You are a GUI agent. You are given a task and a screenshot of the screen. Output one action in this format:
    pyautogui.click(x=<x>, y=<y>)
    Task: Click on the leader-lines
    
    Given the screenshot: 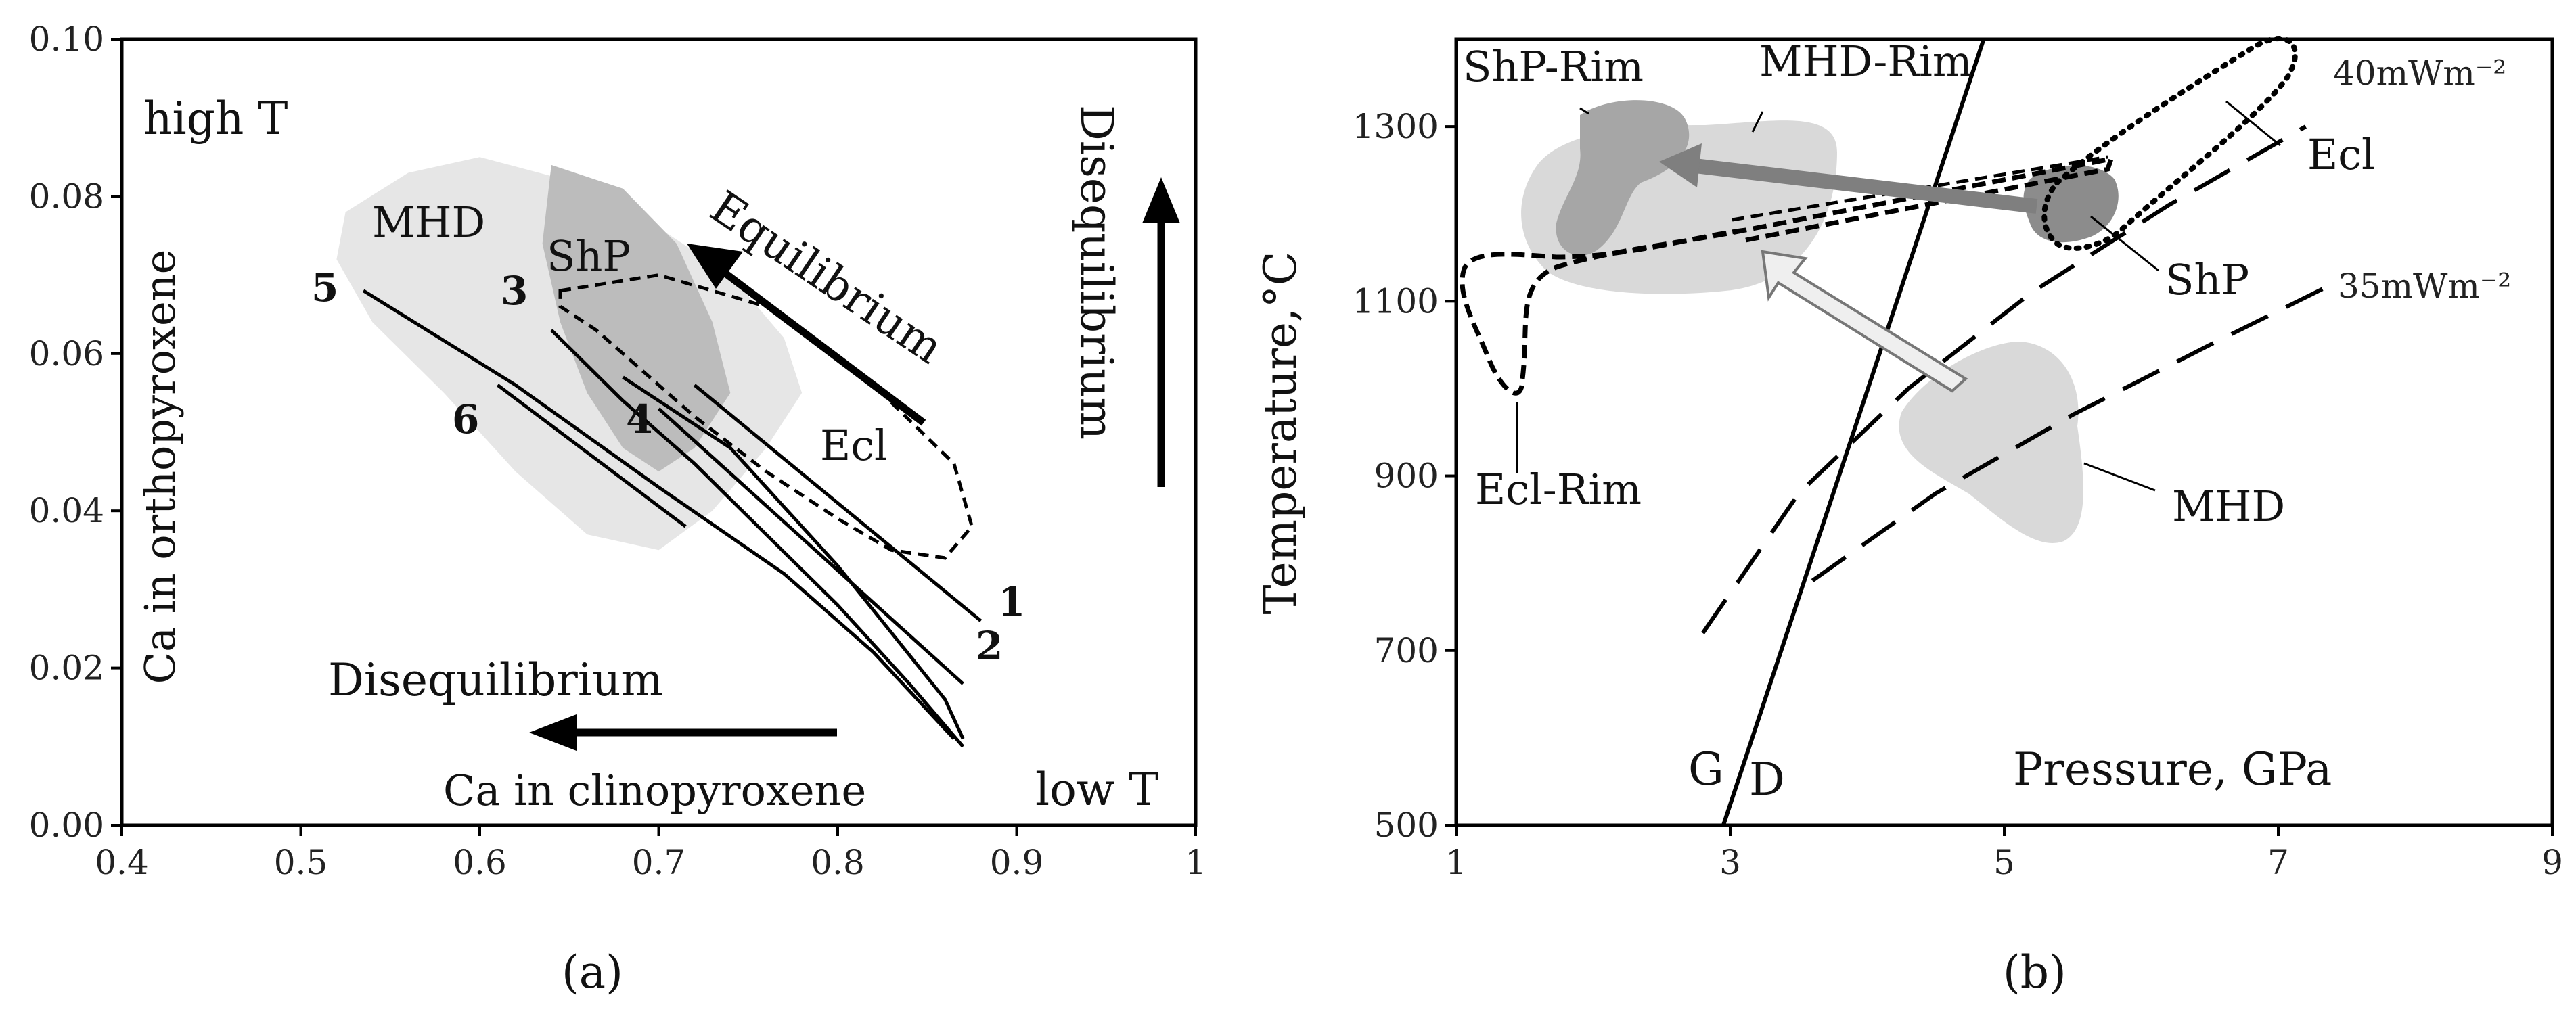 What is the action you would take?
    pyautogui.click(x=1898, y=296)
    